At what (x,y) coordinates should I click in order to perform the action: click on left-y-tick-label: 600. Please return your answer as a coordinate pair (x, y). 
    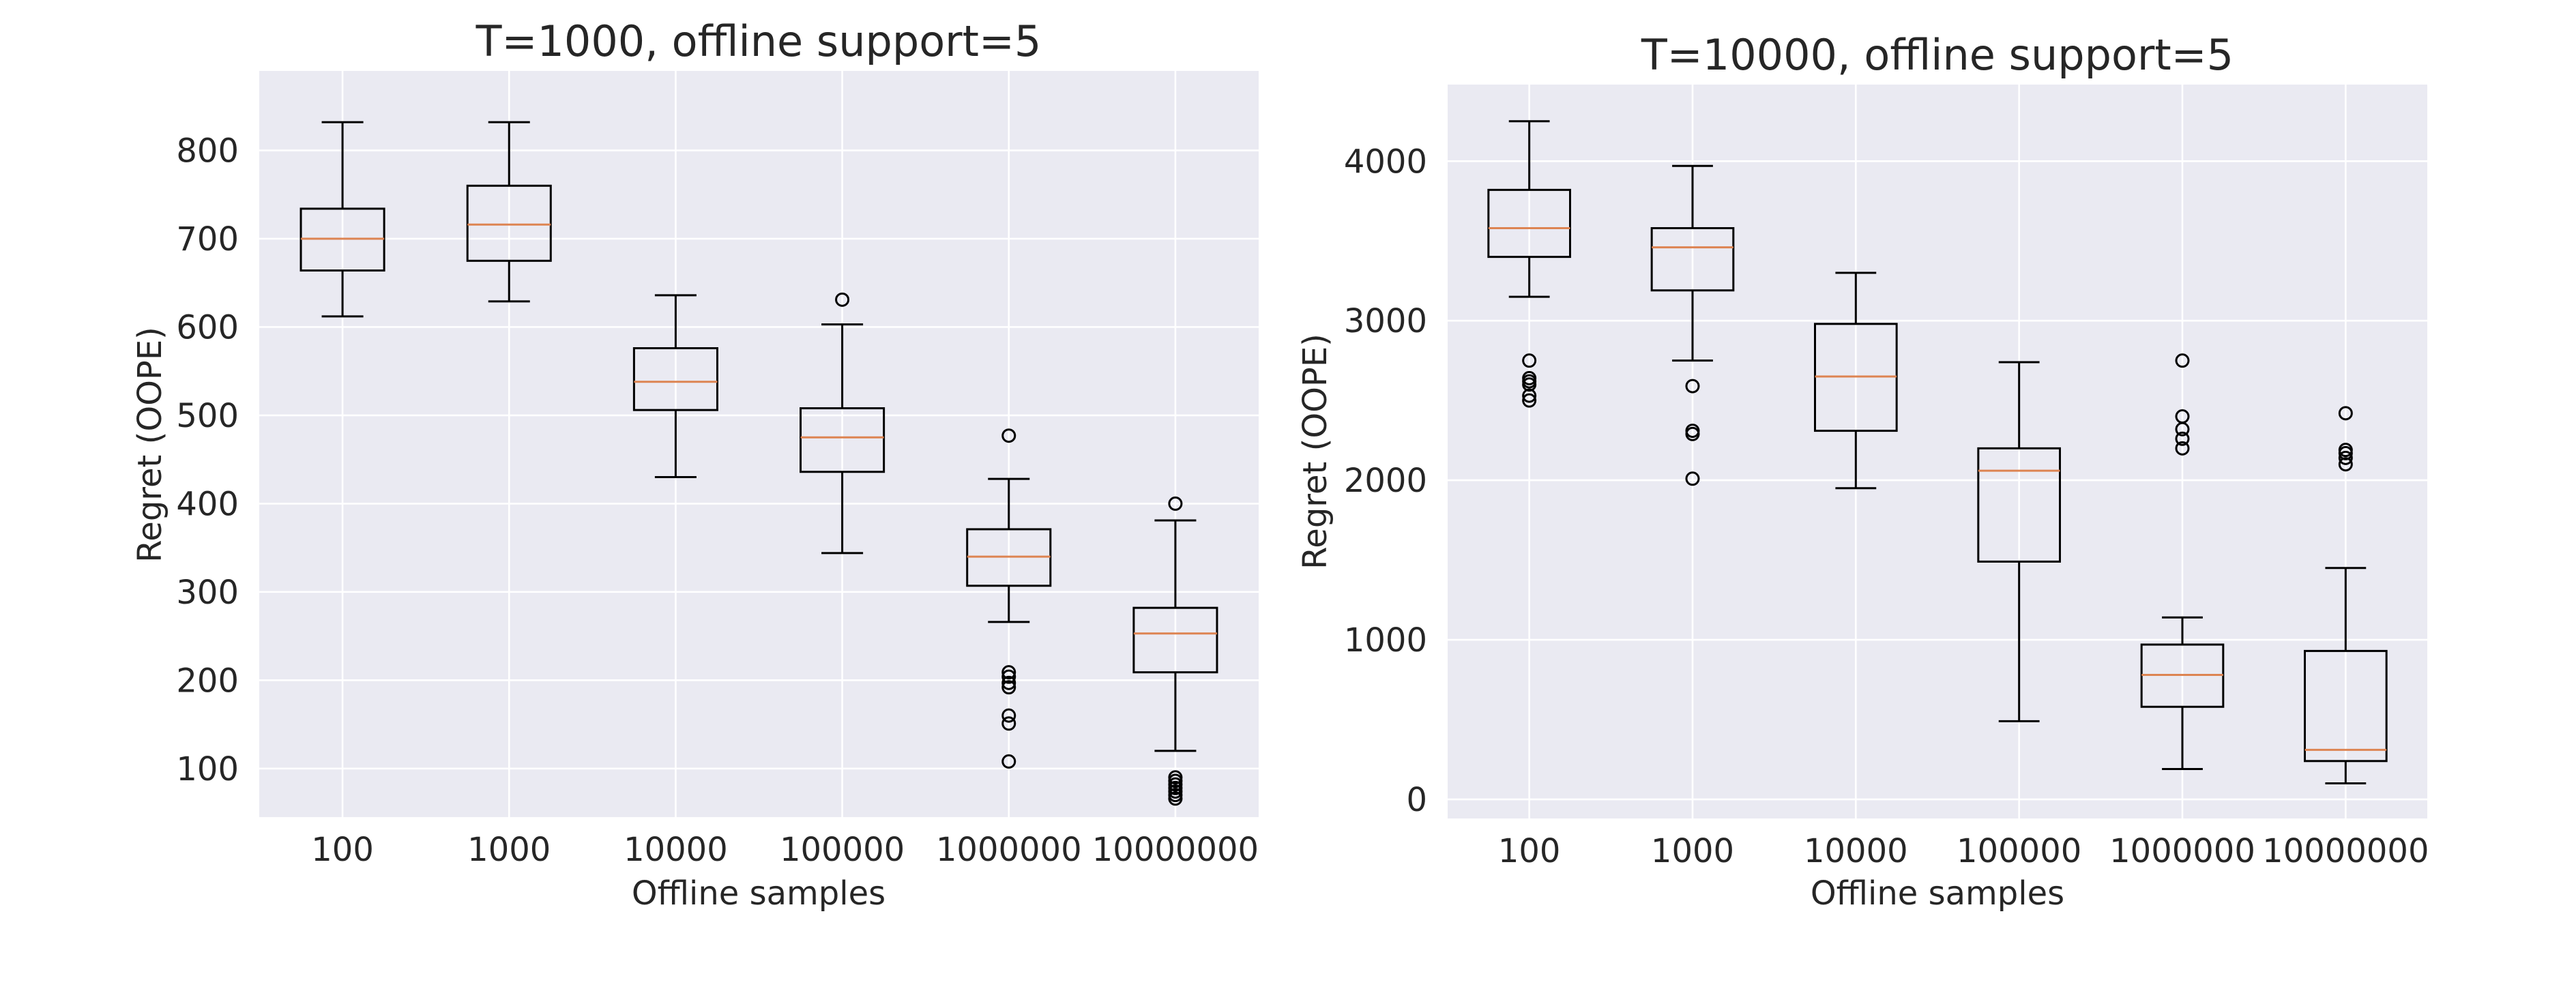
    Looking at the image, I should click on (207, 327).